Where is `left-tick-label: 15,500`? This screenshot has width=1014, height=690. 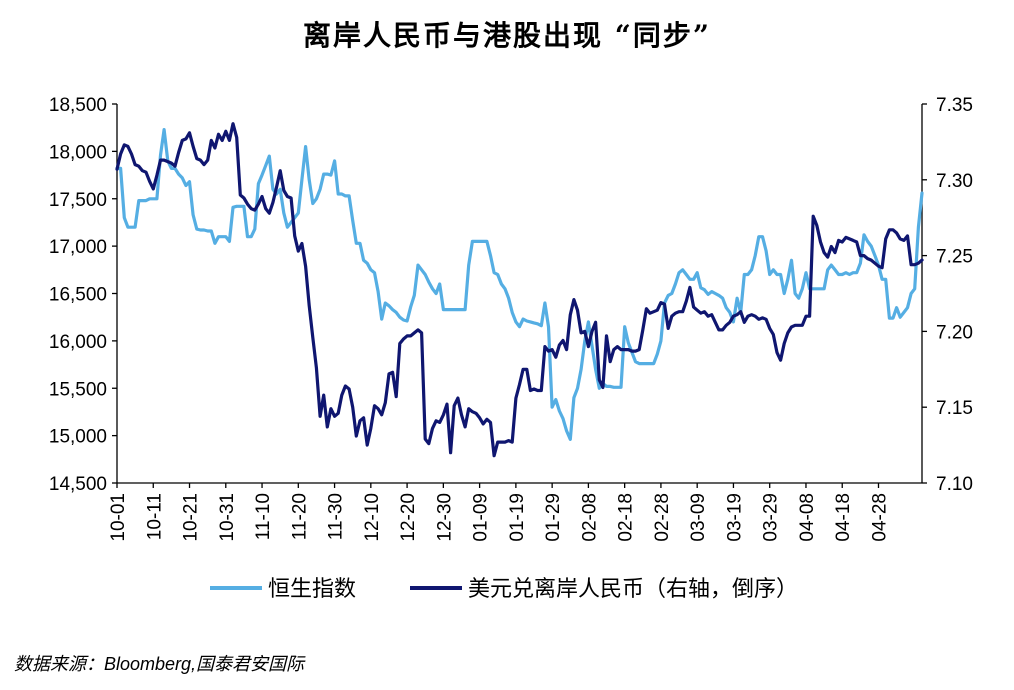
left-tick-label: 15,500 is located at coordinates (78, 389).